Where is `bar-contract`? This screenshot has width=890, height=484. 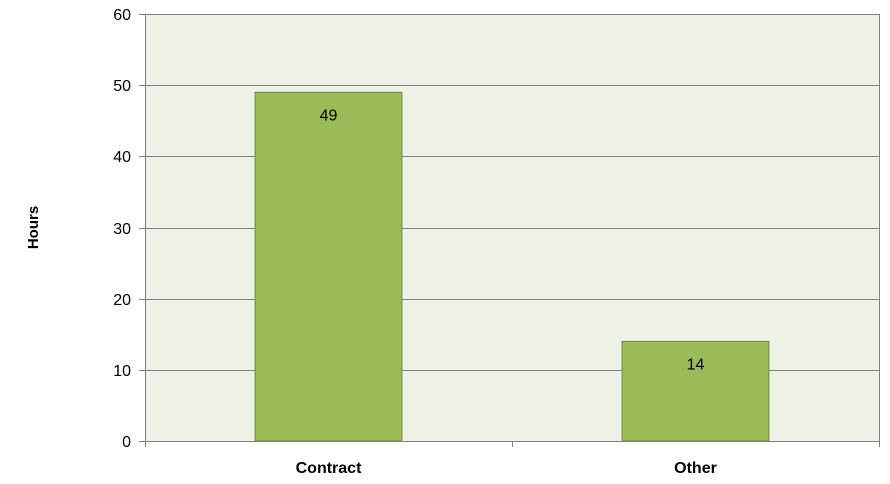 bar-contract is located at coordinates (328, 266).